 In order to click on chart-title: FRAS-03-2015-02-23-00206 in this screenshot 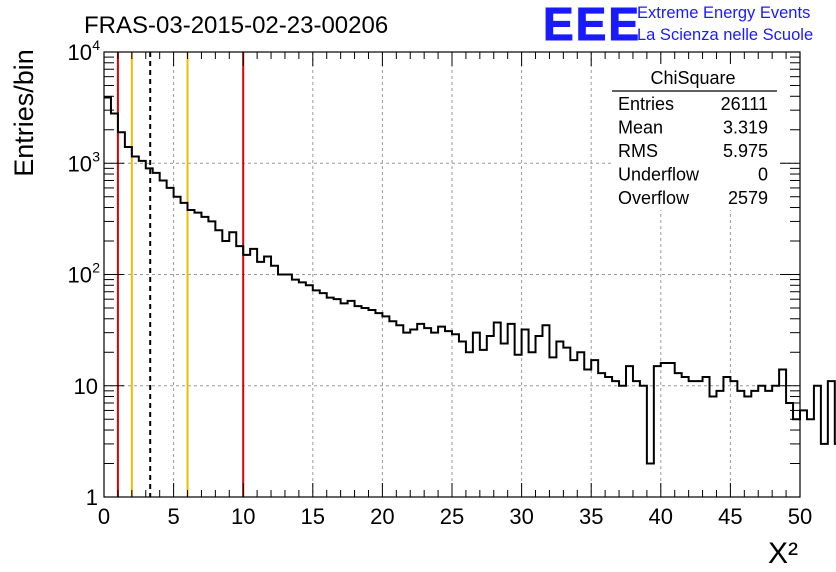, I will do `click(236, 25)`.